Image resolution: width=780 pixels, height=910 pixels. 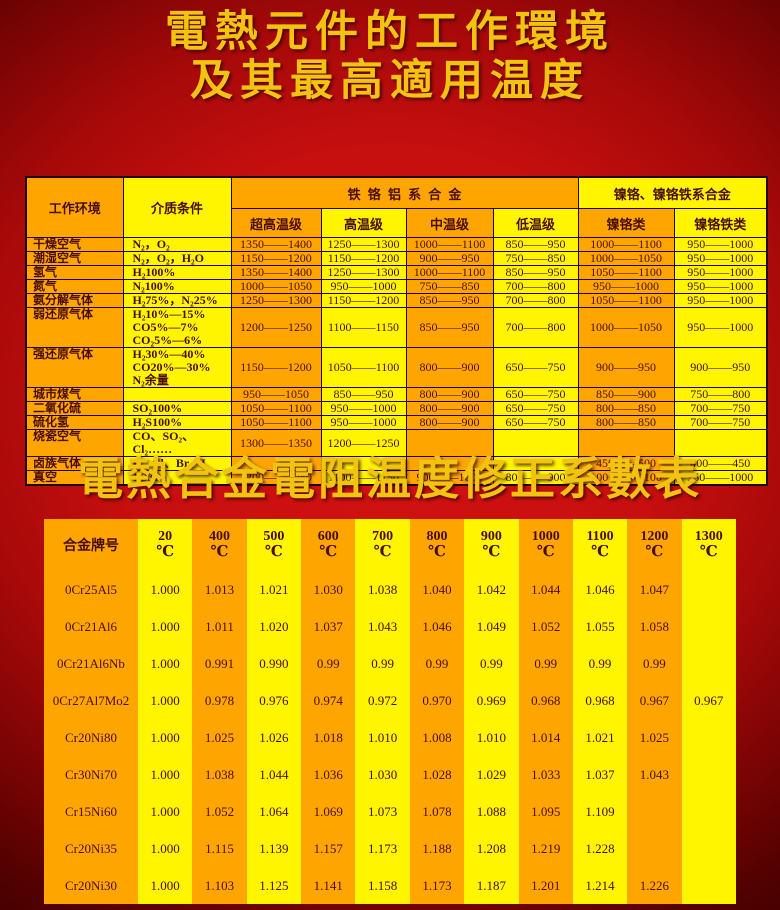 What do you see at coordinates (74, 408) in the screenshot?
I see `environment-cell: 二氧化硫` at bounding box center [74, 408].